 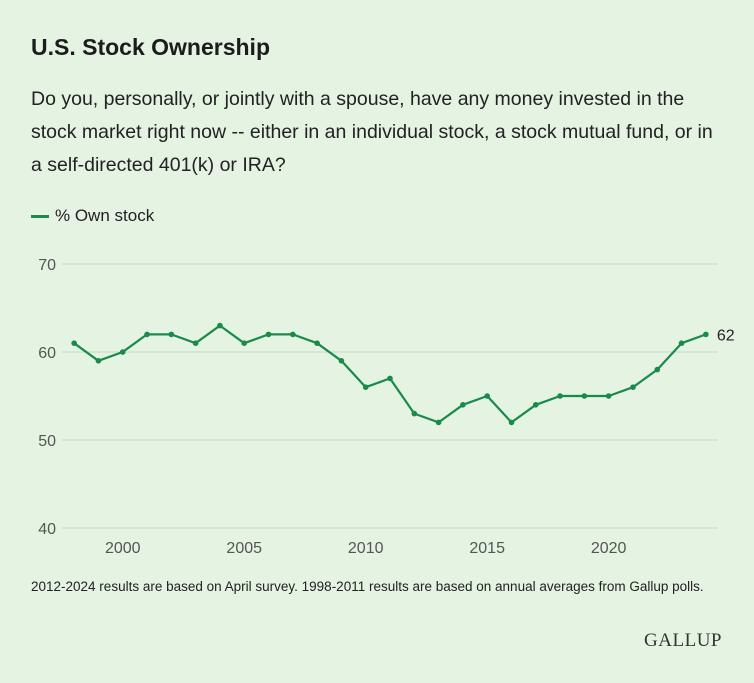 I want to click on legend-label: % Own stock, so click(x=105, y=215).